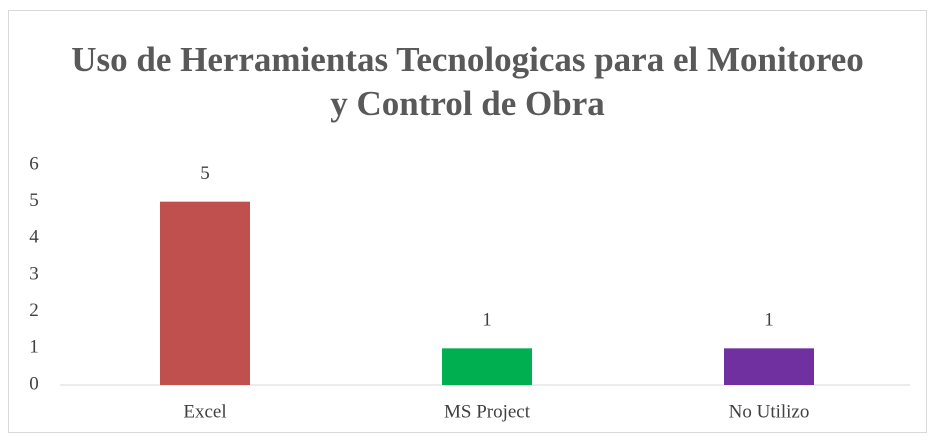 The height and width of the screenshot is (443, 935). I want to click on y-tick-label: 3, so click(34, 273).